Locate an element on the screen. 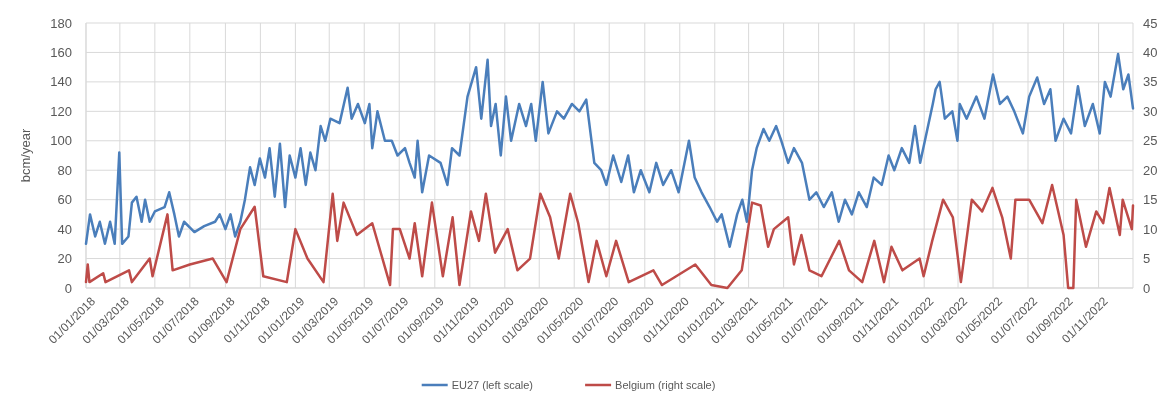 The height and width of the screenshot is (405, 1171). legend-label: EU27 (left scale) is located at coordinates (492, 384).